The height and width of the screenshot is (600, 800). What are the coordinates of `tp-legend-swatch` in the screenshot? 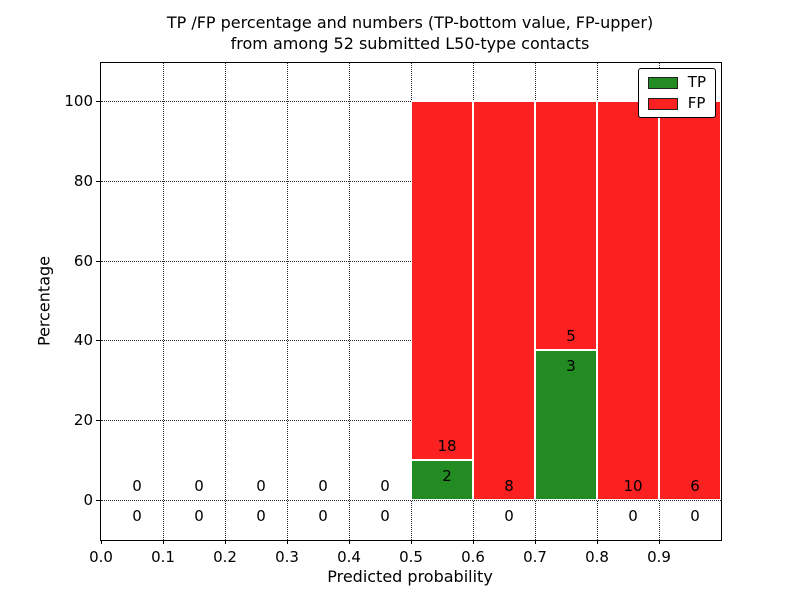 It's located at (662, 82).